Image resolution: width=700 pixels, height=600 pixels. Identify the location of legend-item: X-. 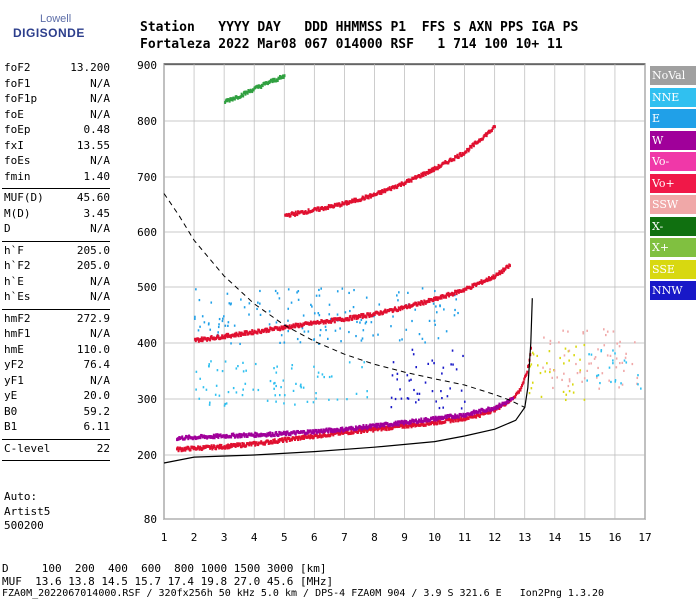
(673, 226).